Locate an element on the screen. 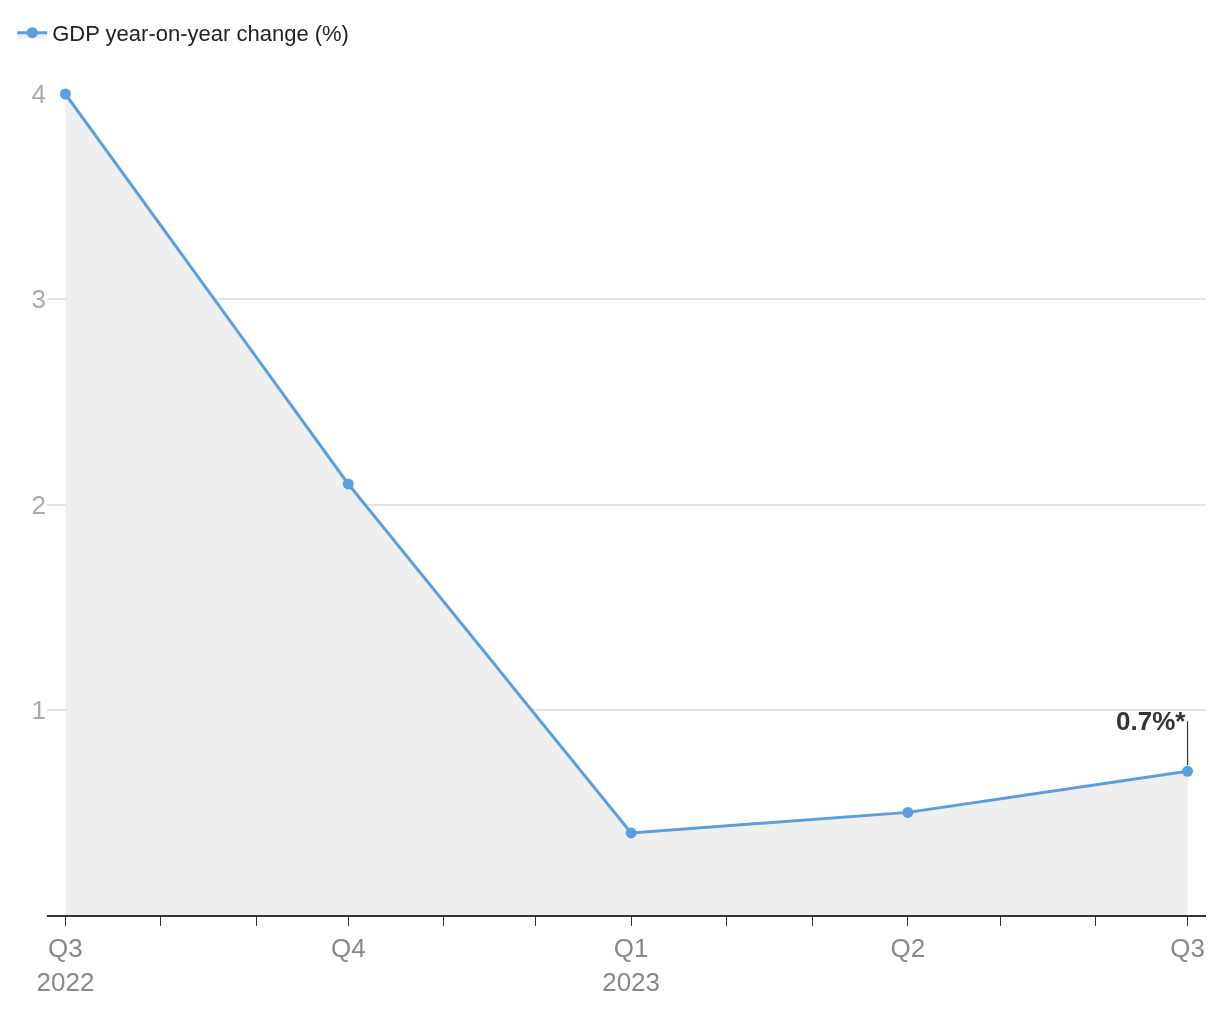 The width and height of the screenshot is (1220, 1020). annotation: 0.7%* is located at coordinates (1151, 721).